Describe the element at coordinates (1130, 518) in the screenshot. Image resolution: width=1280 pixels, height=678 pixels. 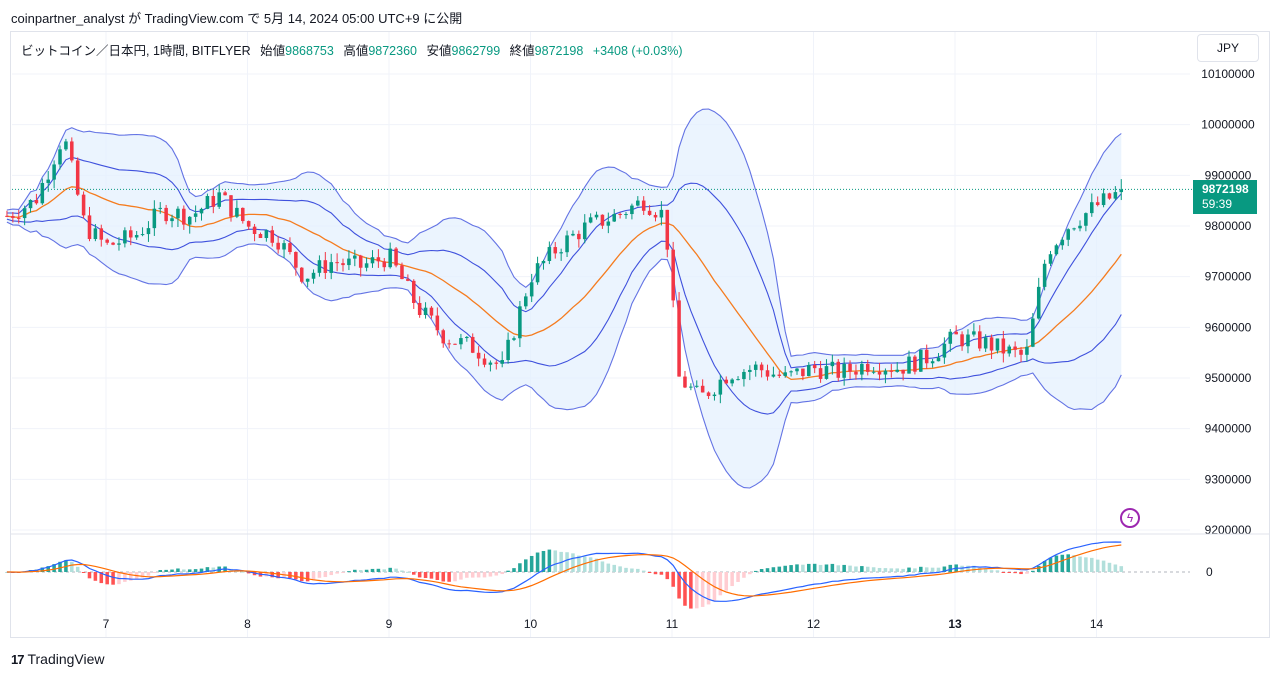
I see `lightning-icon: ϟ` at that location.